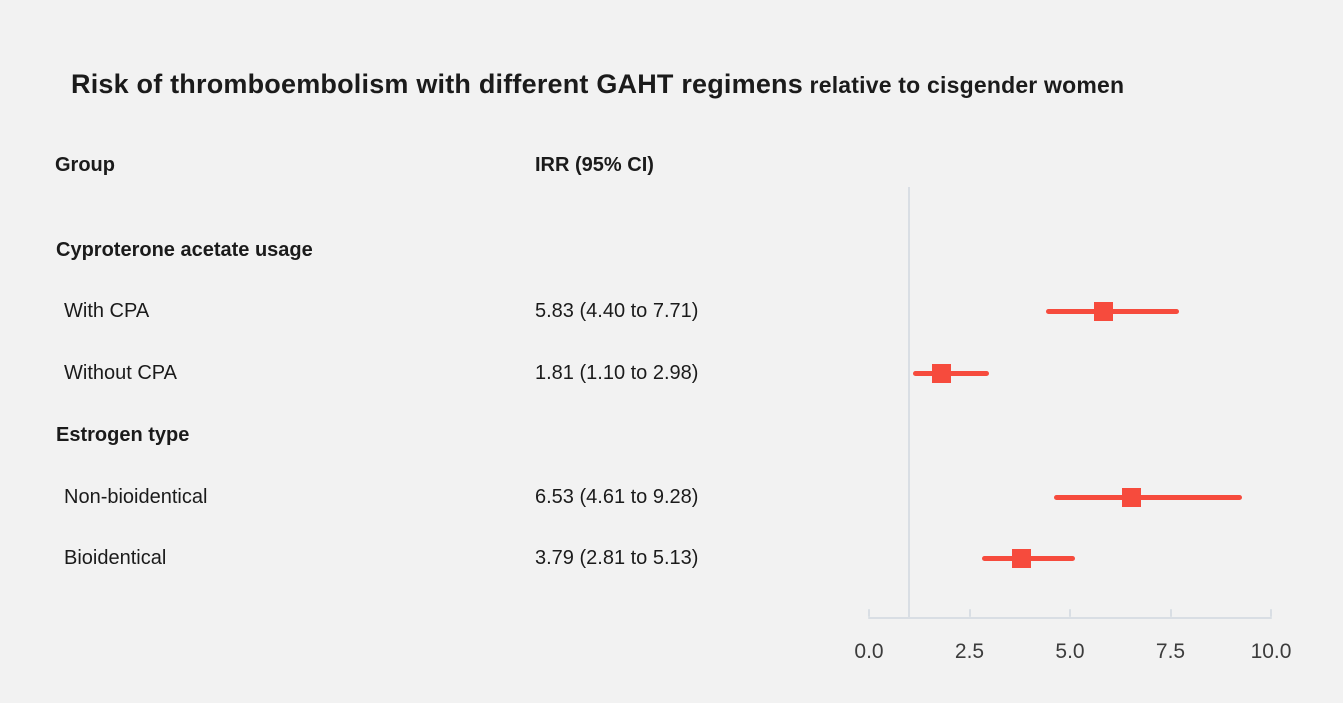  What do you see at coordinates (1070, 618) in the screenshot?
I see `x-axis-line` at bounding box center [1070, 618].